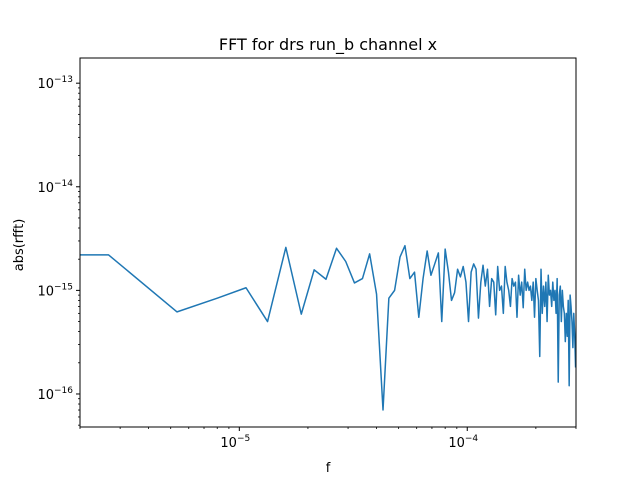 The image size is (640, 480). Describe the element at coordinates (328, 468) in the screenshot. I see `x-axis-label: f` at that location.